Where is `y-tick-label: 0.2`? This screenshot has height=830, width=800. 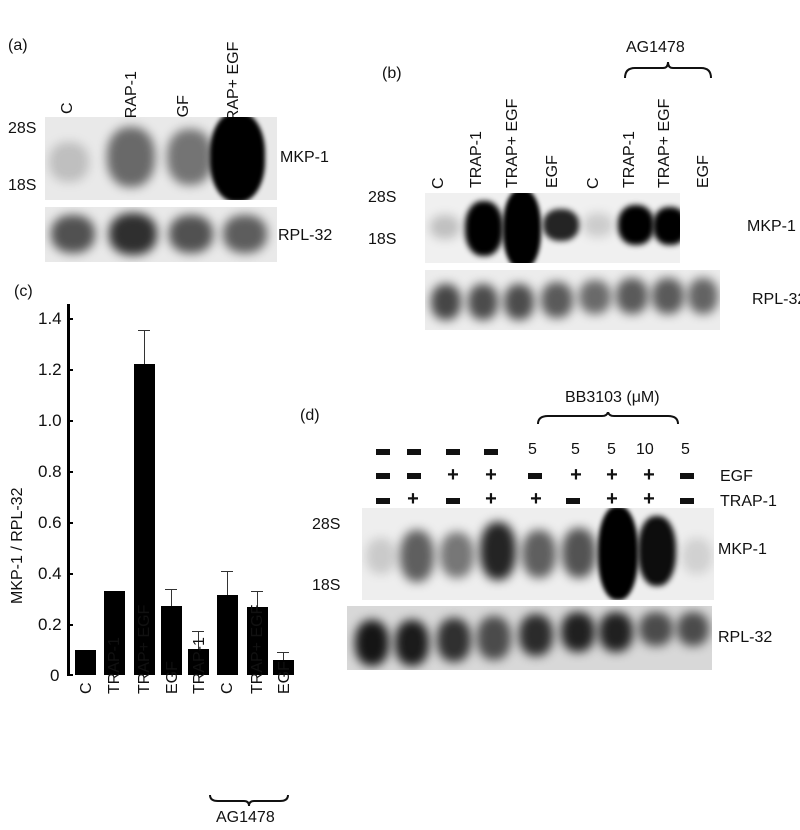
y-tick-label: 0.2 is located at coordinates (50, 624).